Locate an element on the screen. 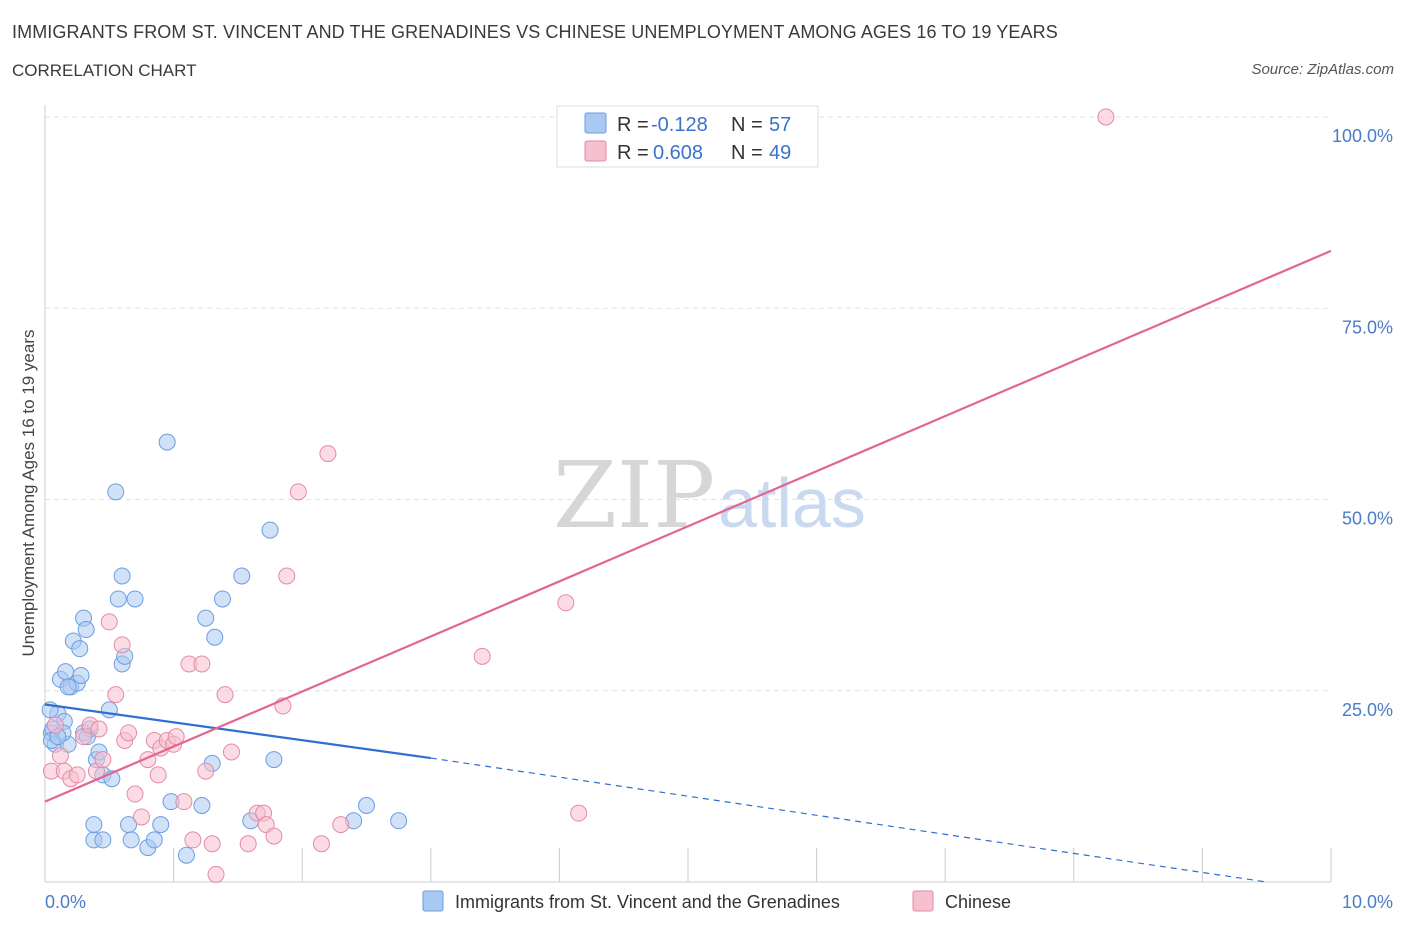 The width and height of the screenshot is (1406, 930). y-tick-label: 75.0% is located at coordinates (1367, 327).